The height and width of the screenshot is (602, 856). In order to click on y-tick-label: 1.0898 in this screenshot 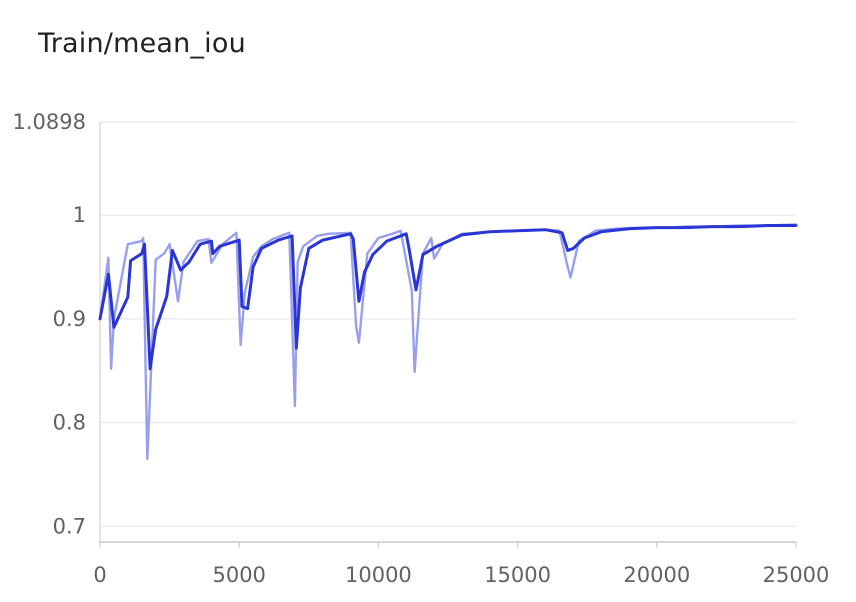, I will do `click(49, 122)`.